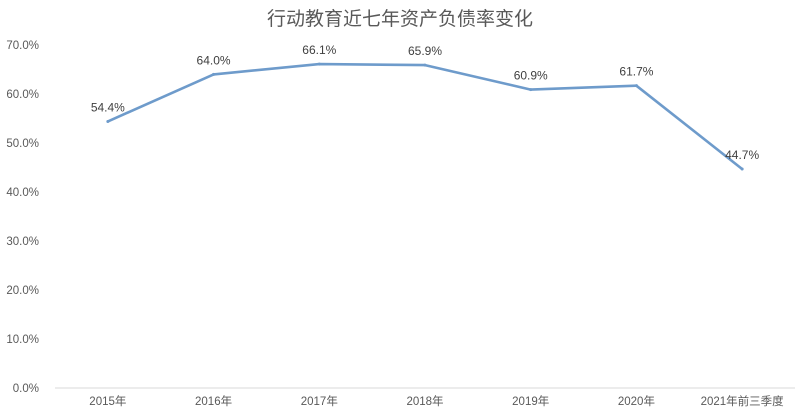 The image size is (800, 414). I want to click on y-tick-label: 30.0%, so click(22, 242).